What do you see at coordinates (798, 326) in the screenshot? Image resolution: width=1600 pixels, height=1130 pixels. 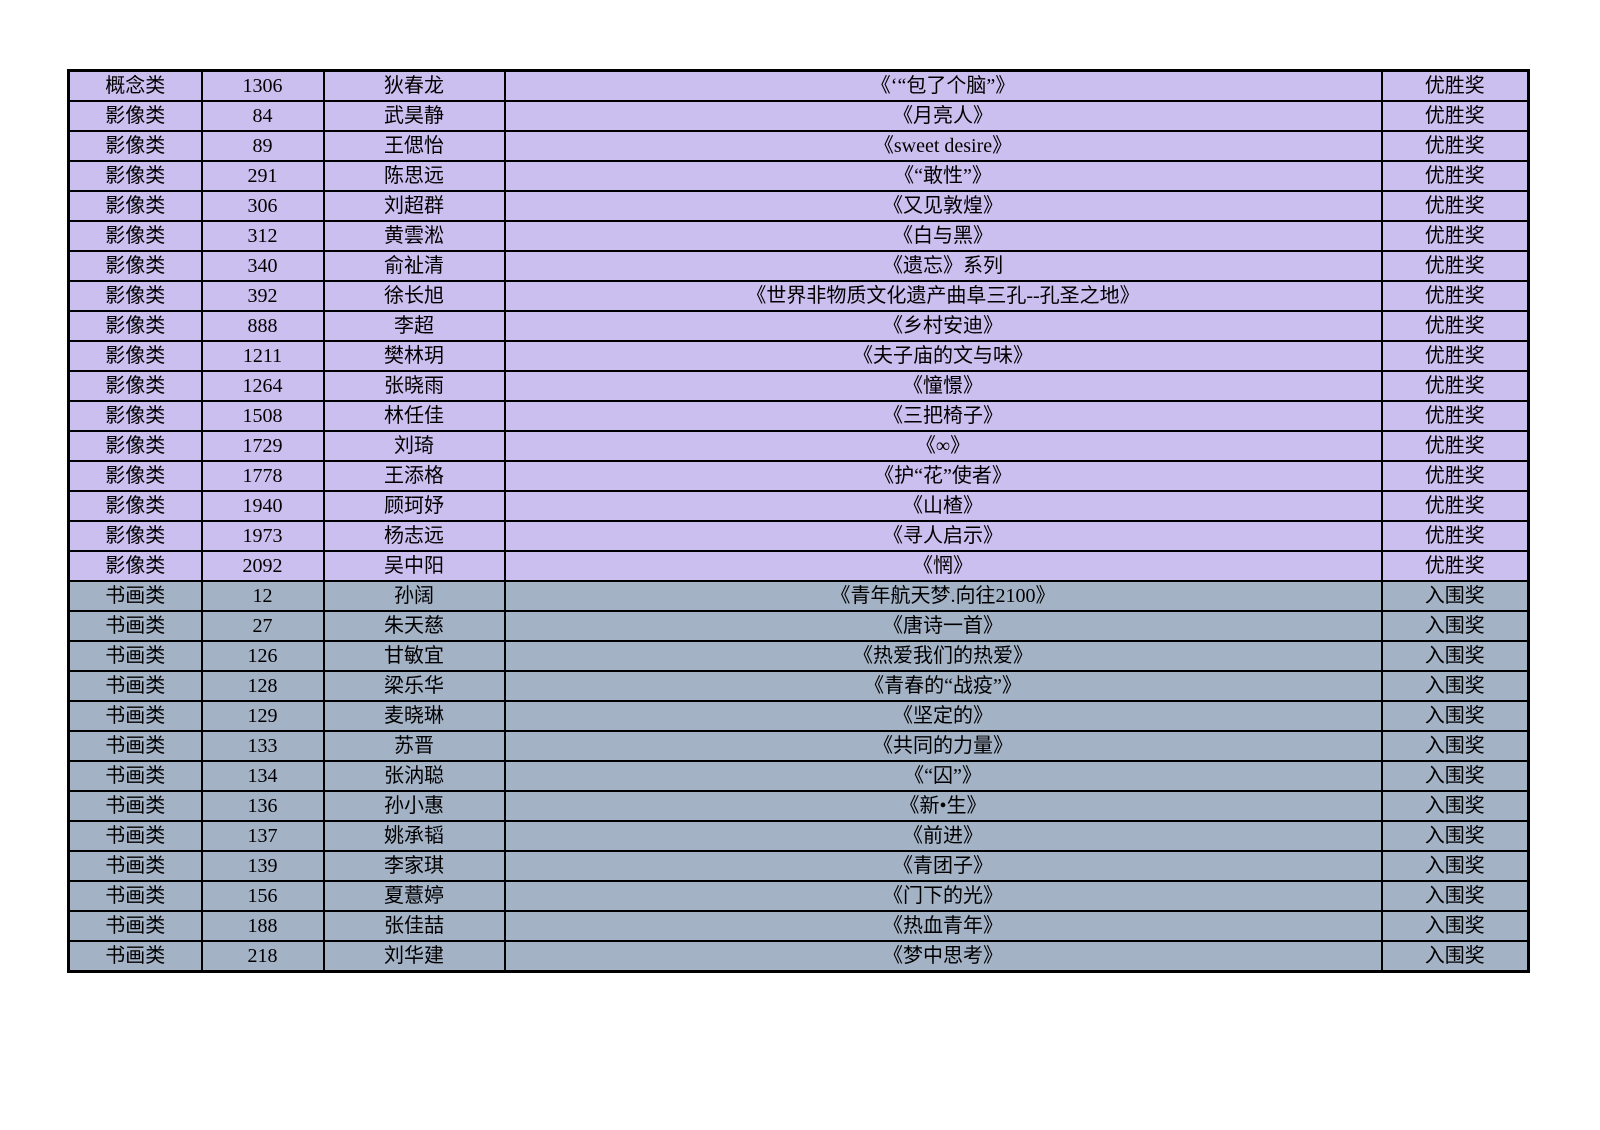 I see `table-row: 影像类 888 李超 《乡村安迪》 优胜奖` at bounding box center [798, 326].